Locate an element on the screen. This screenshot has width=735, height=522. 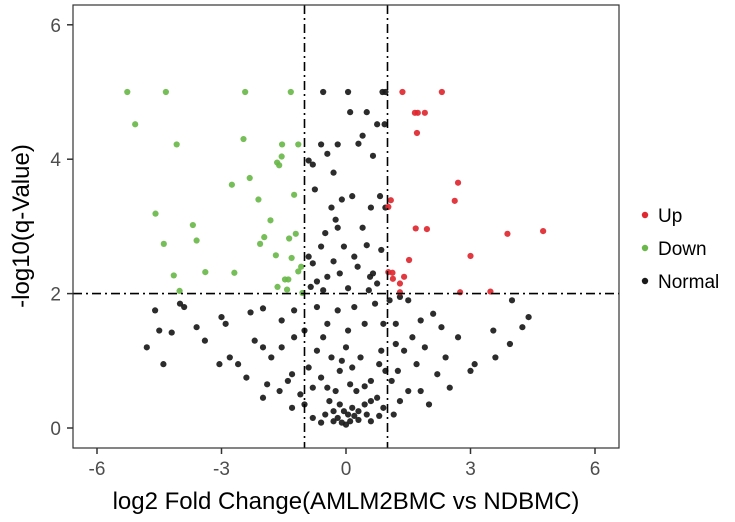
legend-item-normal: Normal is located at coordinates (680, 282).